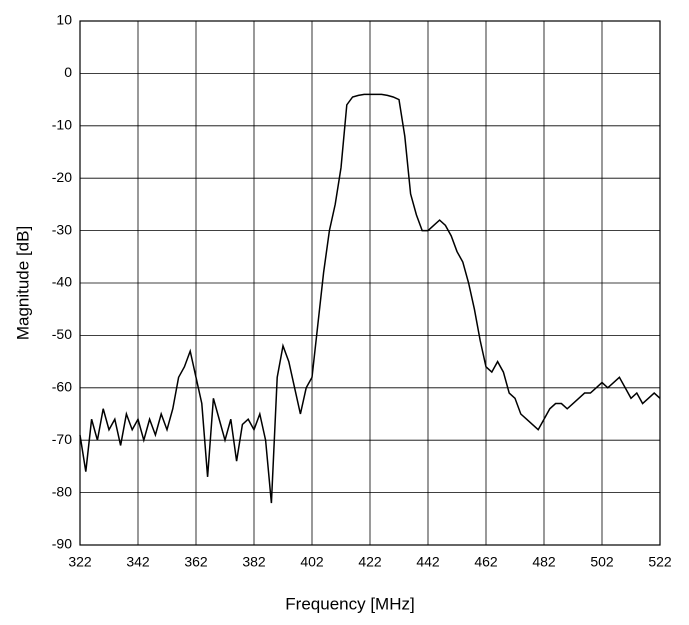 This screenshot has height=625, width=689. I want to click on x-tick-label: 422, so click(370, 562).